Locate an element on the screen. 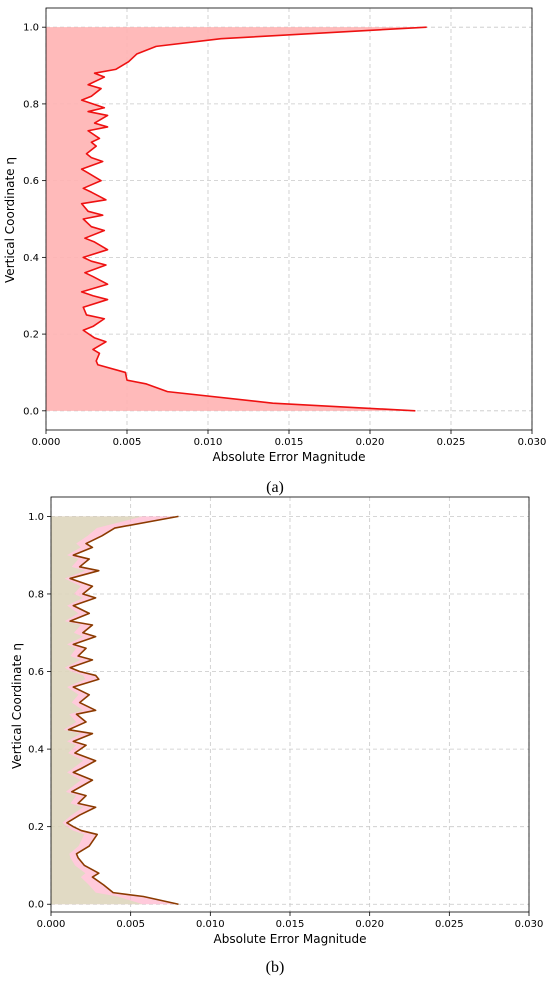 The width and height of the screenshot is (550, 981). x-tick-label-a-0: 0.000 is located at coordinates (46, 442).